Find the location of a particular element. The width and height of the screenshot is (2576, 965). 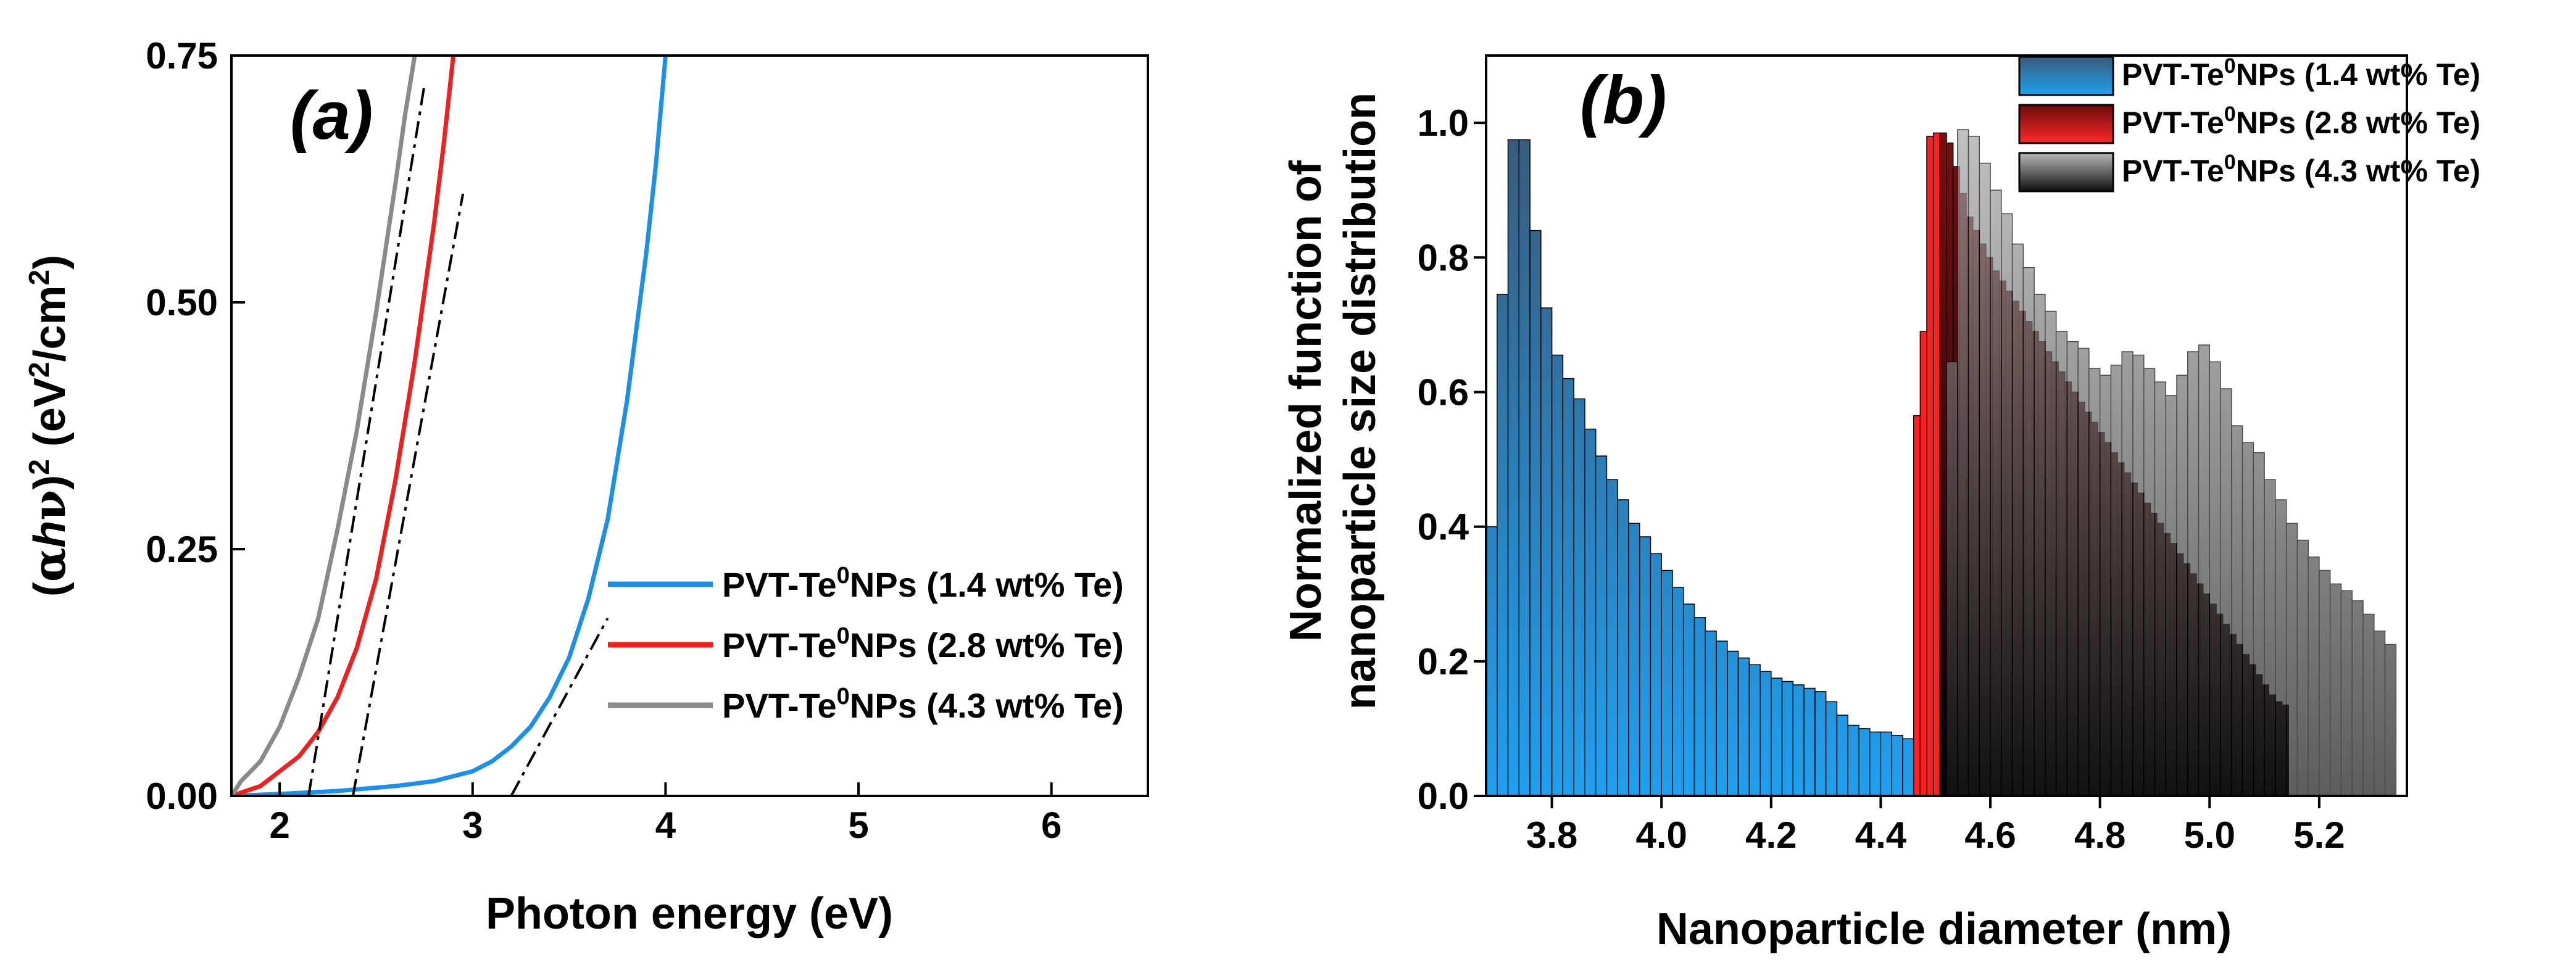

panel-b-x-tick-label: 4.0 is located at coordinates (1661, 835).